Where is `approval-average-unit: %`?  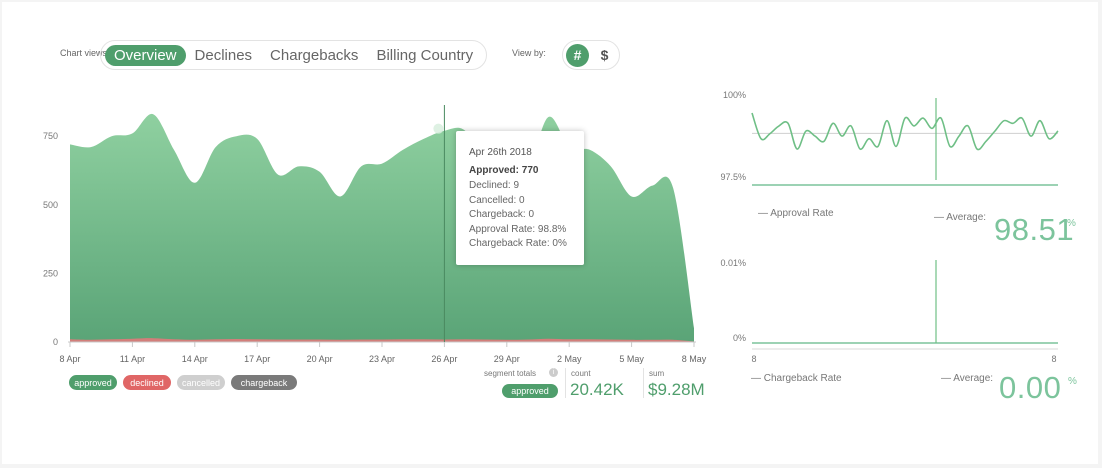 approval-average-unit: % is located at coordinates (1071, 223).